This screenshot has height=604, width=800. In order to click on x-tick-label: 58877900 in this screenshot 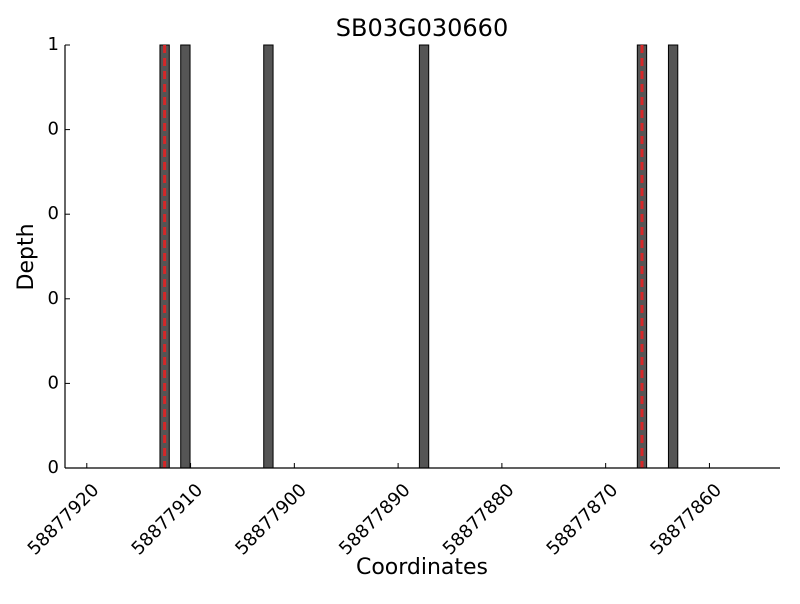, I will do `click(271, 520)`.